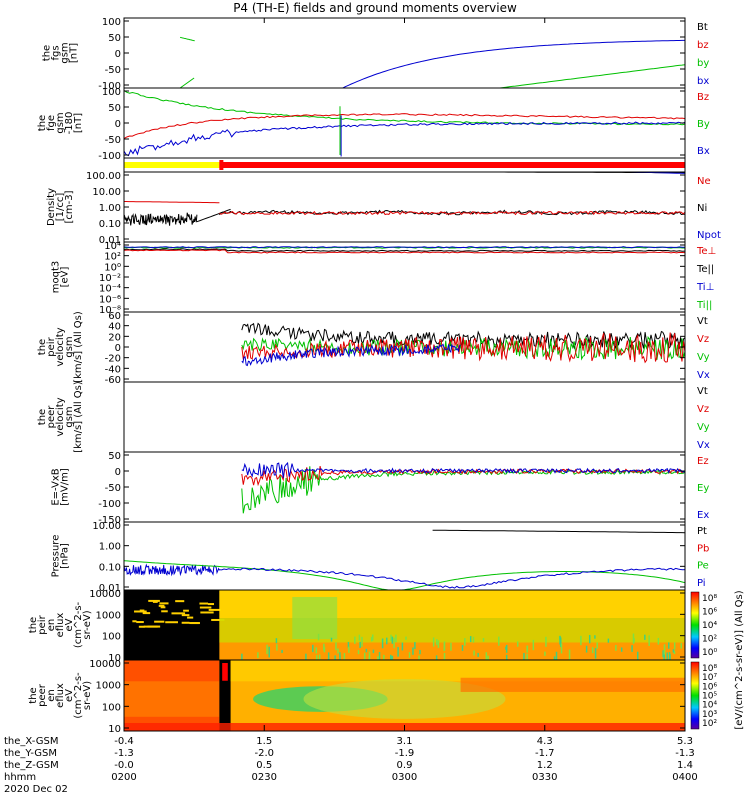  Describe the element at coordinates (264, 777) in the screenshot. I see `footer-value: 0230` at that location.